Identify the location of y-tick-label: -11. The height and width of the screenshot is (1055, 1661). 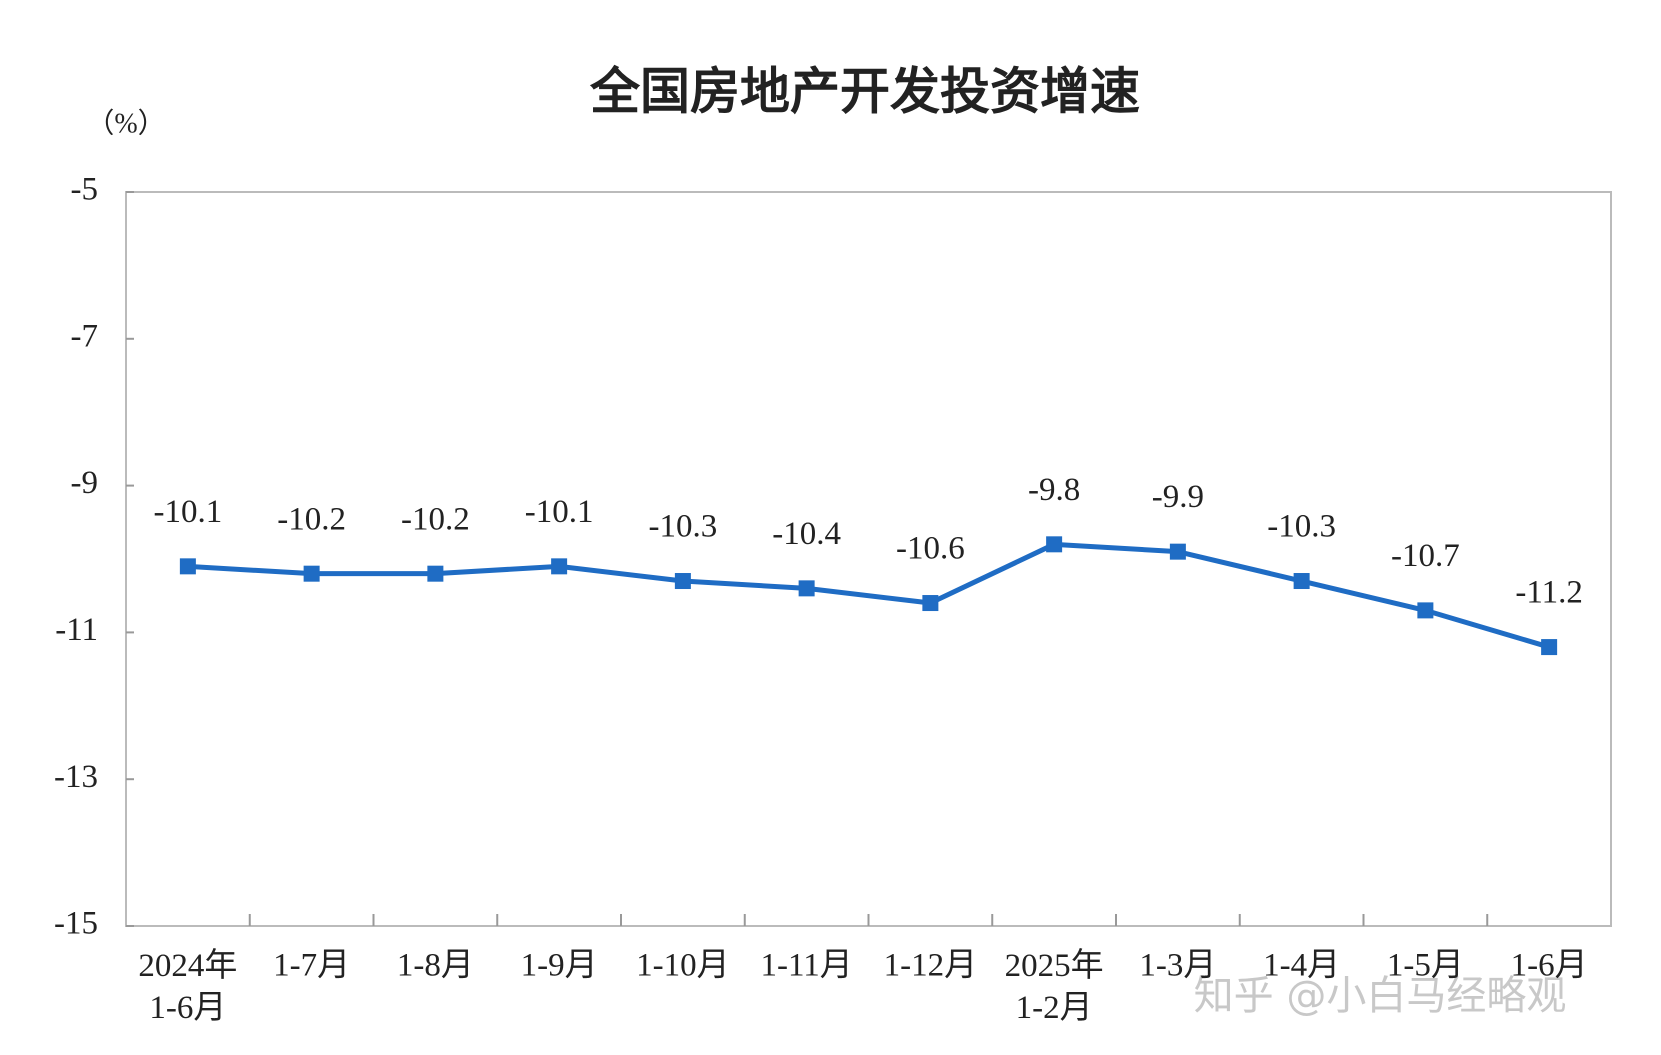
(76, 630).